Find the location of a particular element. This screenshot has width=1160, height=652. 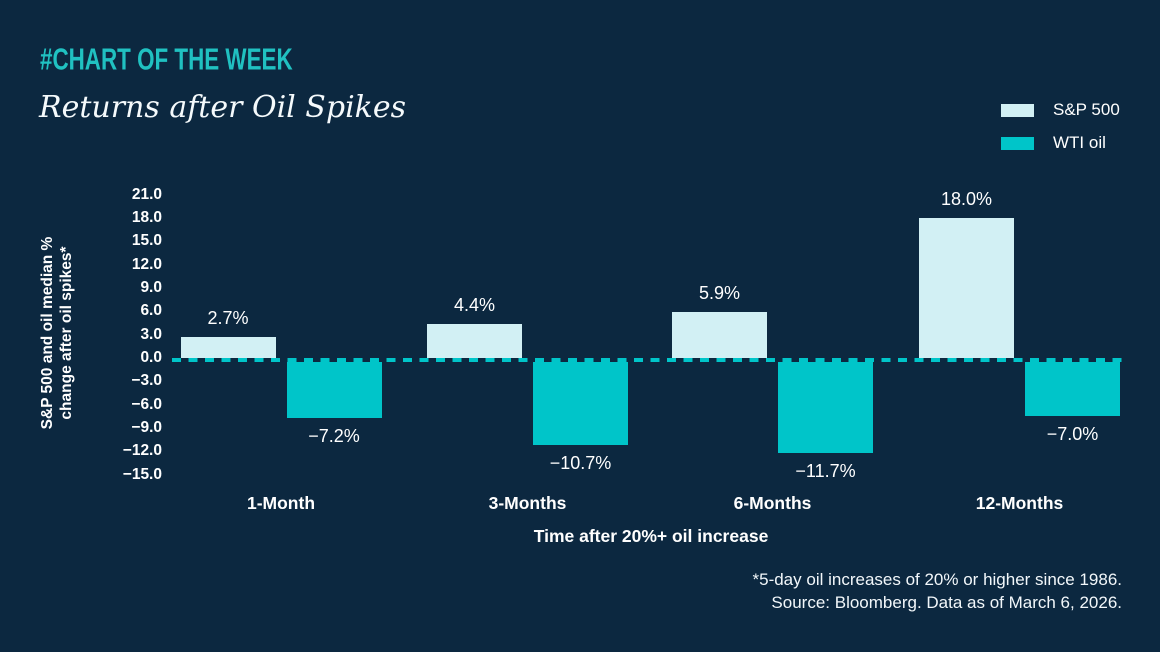

bar-wti-oil-3-months is located at coordinates (580, 403).